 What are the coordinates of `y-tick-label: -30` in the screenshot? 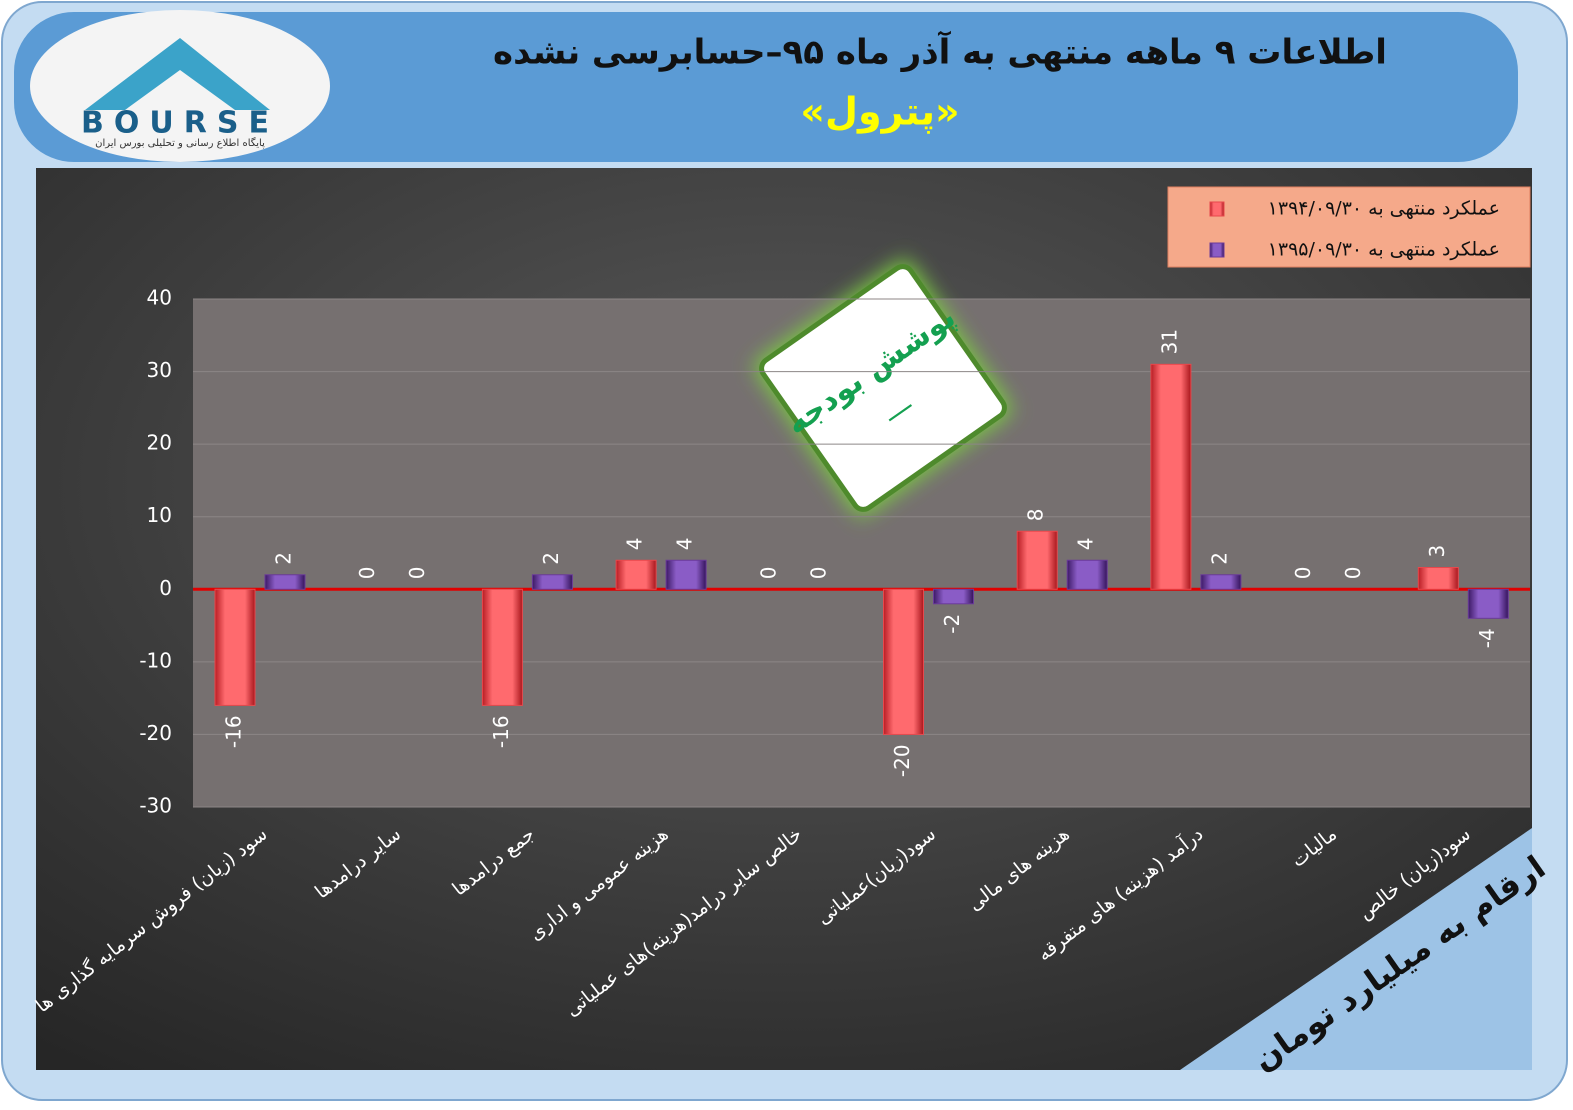 It's located at (155, 806).